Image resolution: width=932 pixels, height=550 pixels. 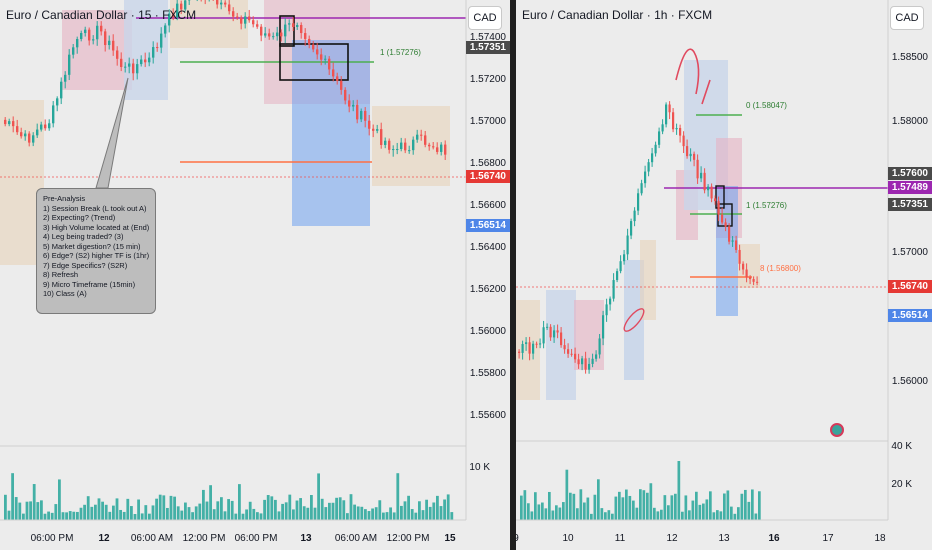 I want to click on pane-divider, so click(x=513, y=275).